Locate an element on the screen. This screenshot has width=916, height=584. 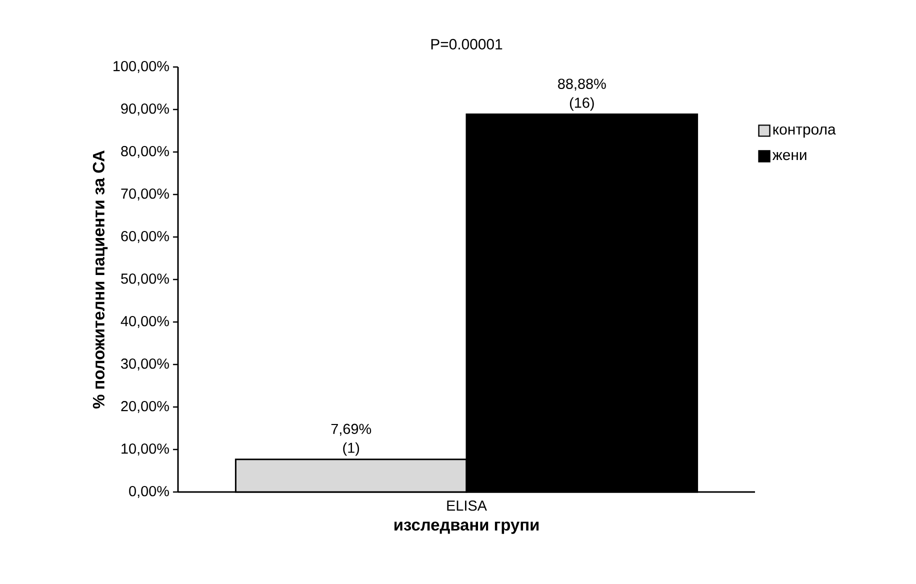
data-label: 88,88% (16) is located at coordinates (582, 94).